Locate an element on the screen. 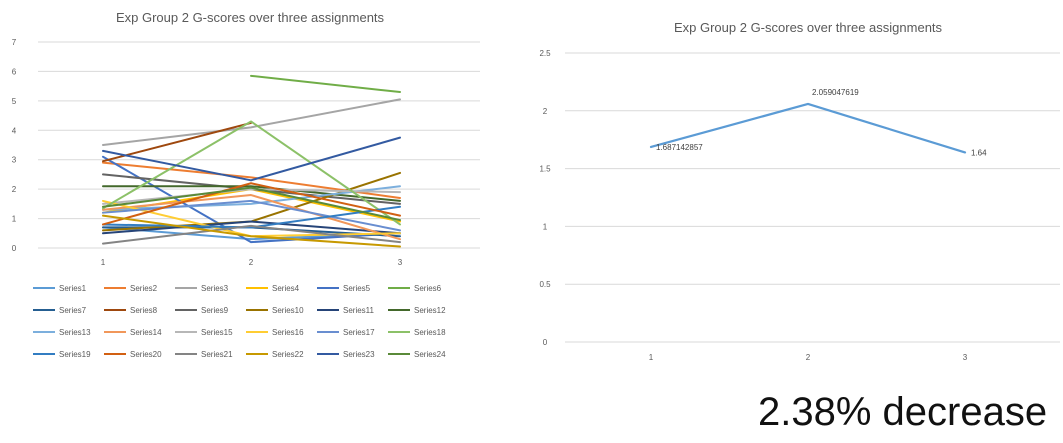 Image resolution: width=1063 pixels, height=443 pixels. legend-label: Series22 is located at coordinates (288, 354).